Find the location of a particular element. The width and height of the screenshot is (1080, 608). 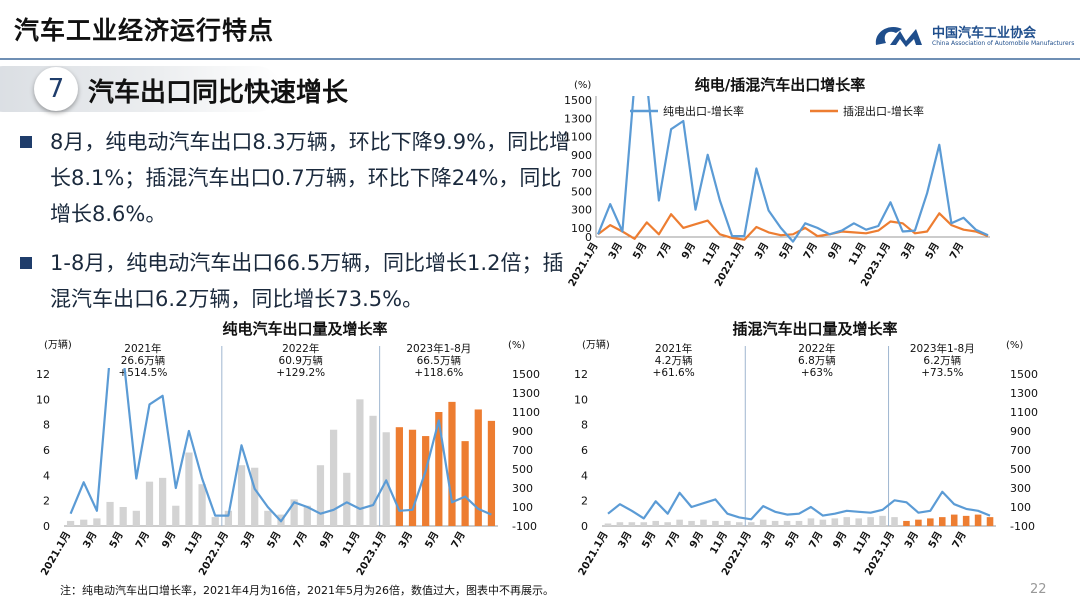

year-annotation-line: 26.6万辆 is located at coordinates (143, 360).